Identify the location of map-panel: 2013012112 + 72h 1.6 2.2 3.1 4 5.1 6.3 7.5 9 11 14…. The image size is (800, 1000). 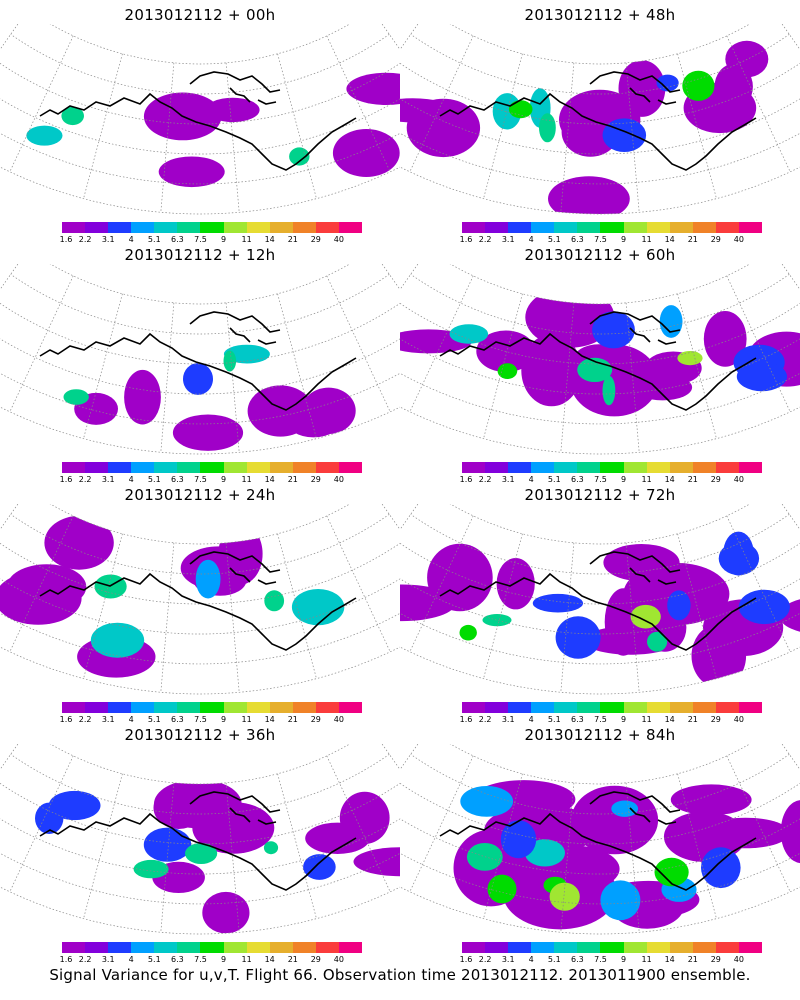
(600, 602).